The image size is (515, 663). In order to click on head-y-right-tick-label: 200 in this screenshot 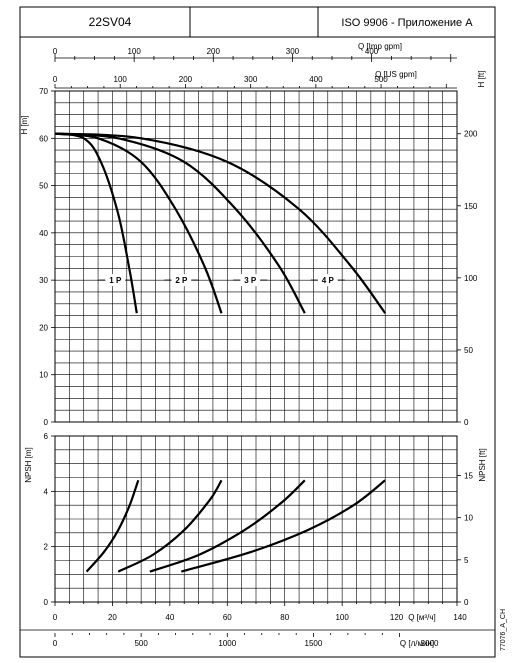, I will do `click(471, 134)`.